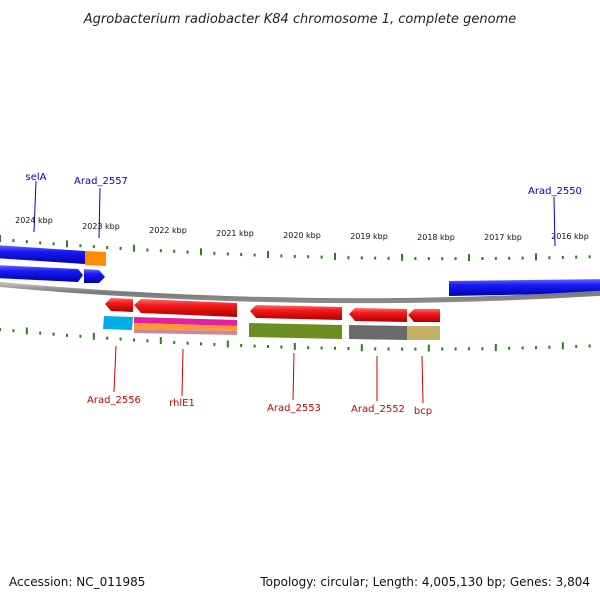  What do you see at coordinates (118, 323) in the screenshot?
I see `category-bar-arad2556` at bounding box center [118, 323].